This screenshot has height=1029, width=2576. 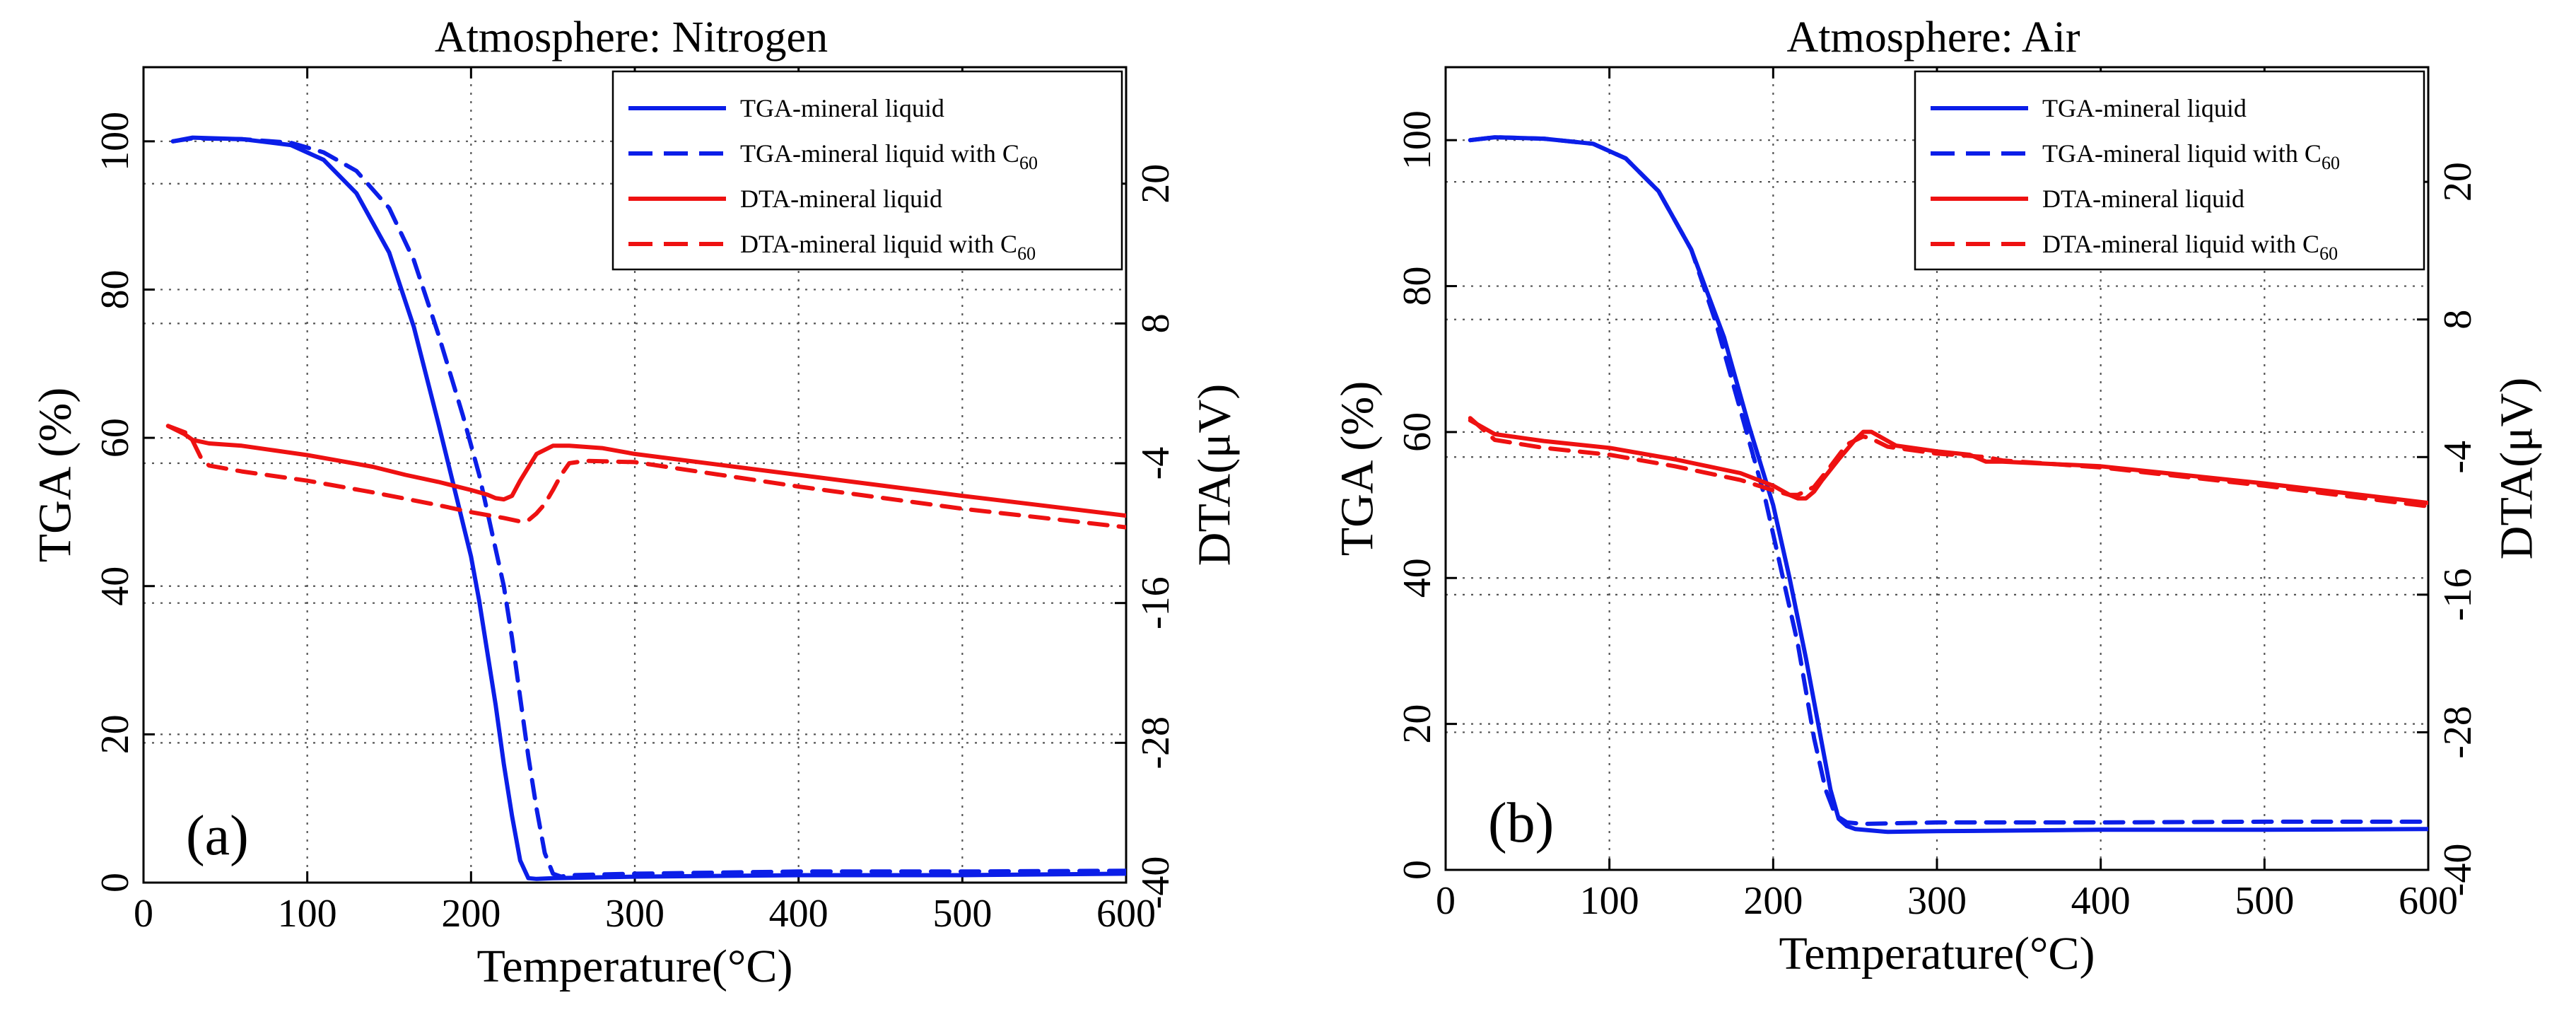 I want to click on chart-title: Atmosphere: Nitrogen, so click(x=631, y=37).